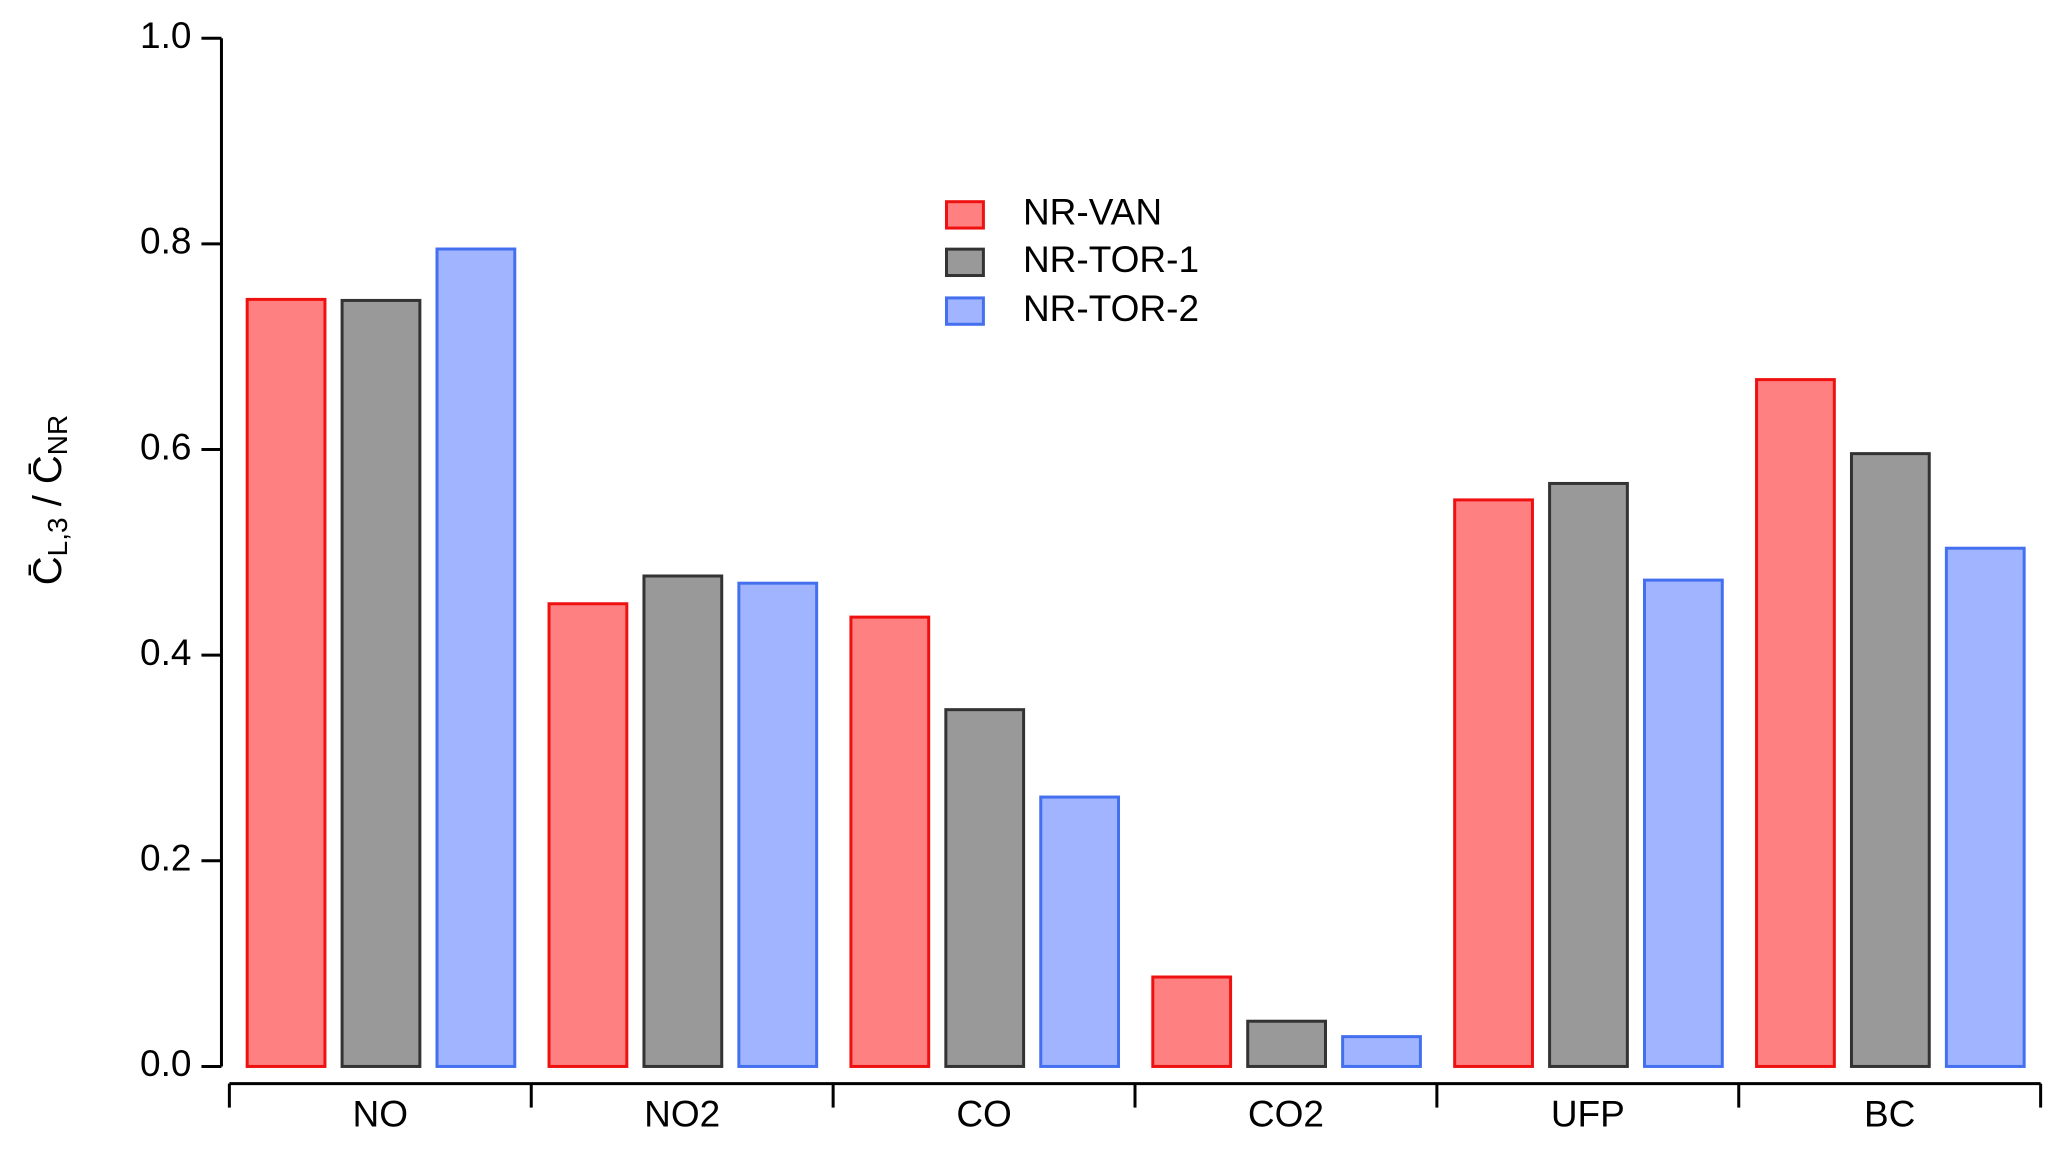 This screenshot has width=2067, height=1155. I want to click on legend-label: NR-TOR-1, so click(1111, 259).